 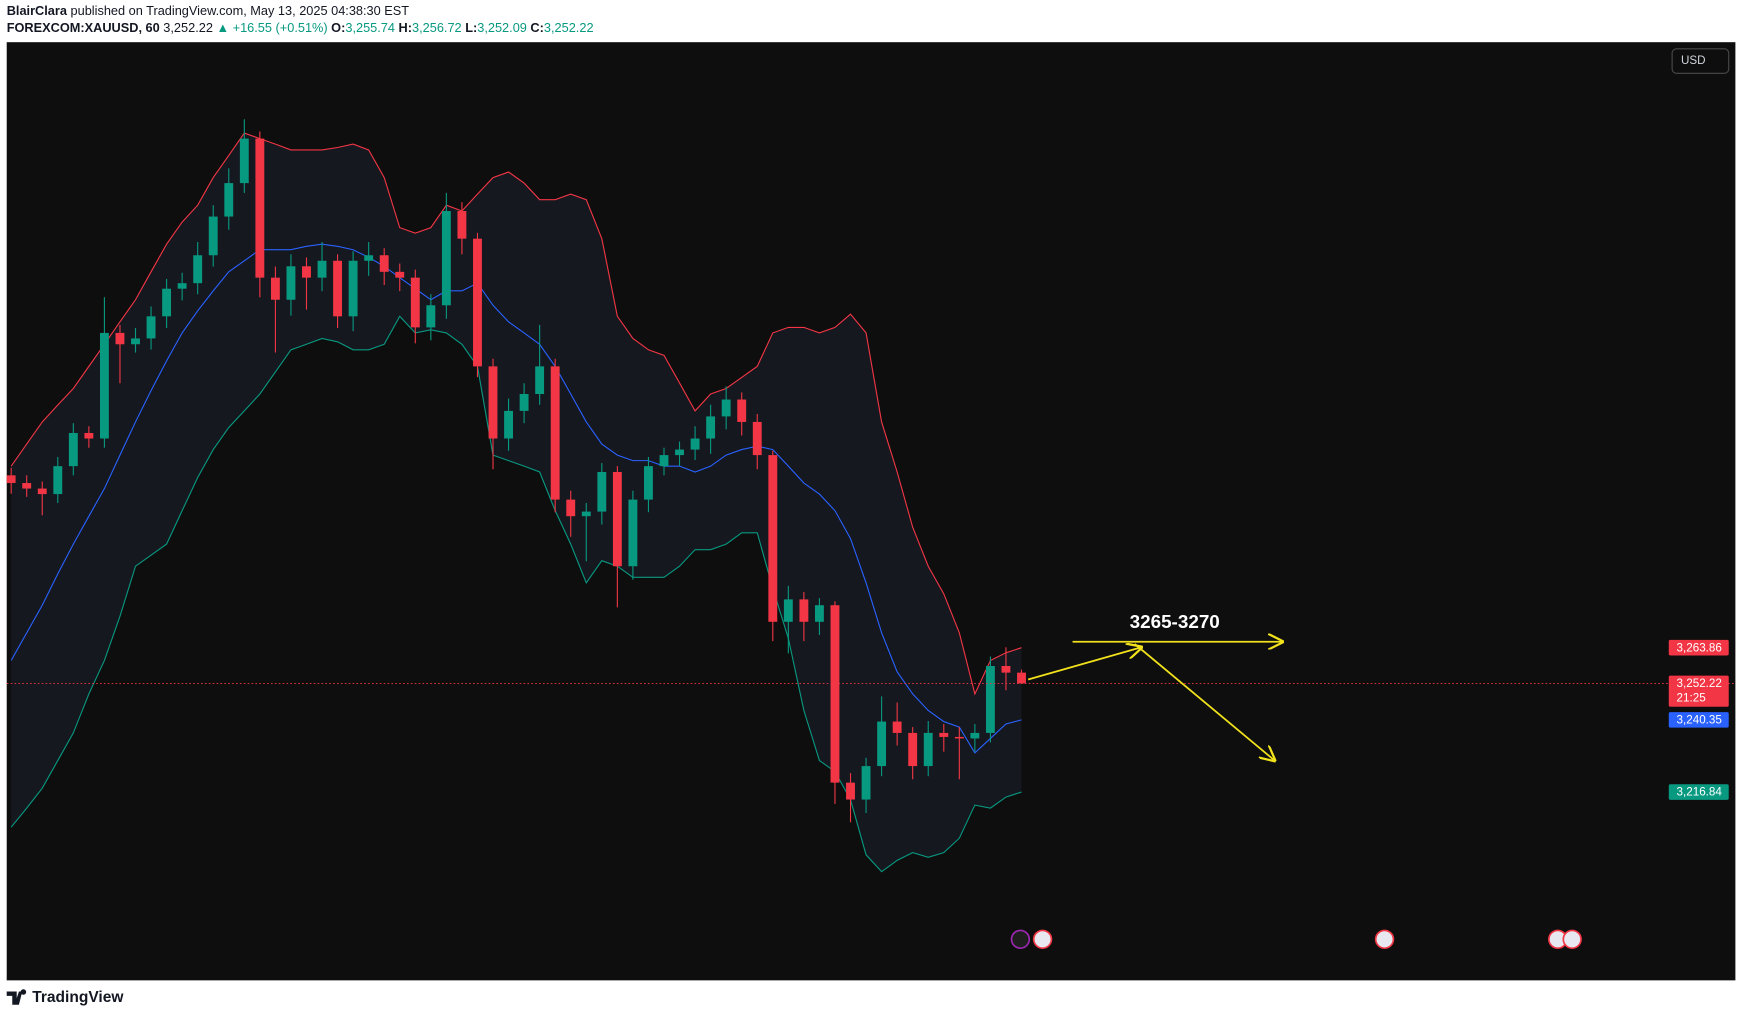 What do you see at coordinates (471, 27) in the screenshot?
I see `ohlc-key: L:` at bounding box center [471, 27].